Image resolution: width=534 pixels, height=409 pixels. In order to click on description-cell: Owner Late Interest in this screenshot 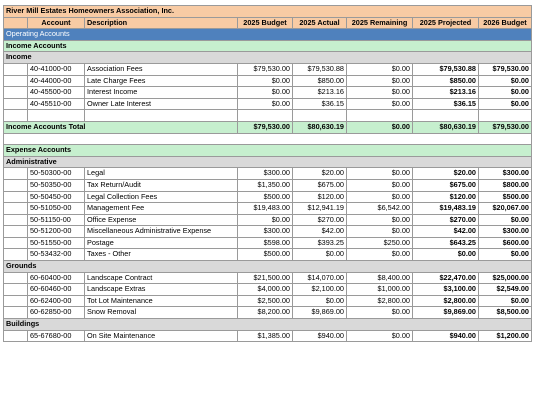, I will do `click(161, 104)`.